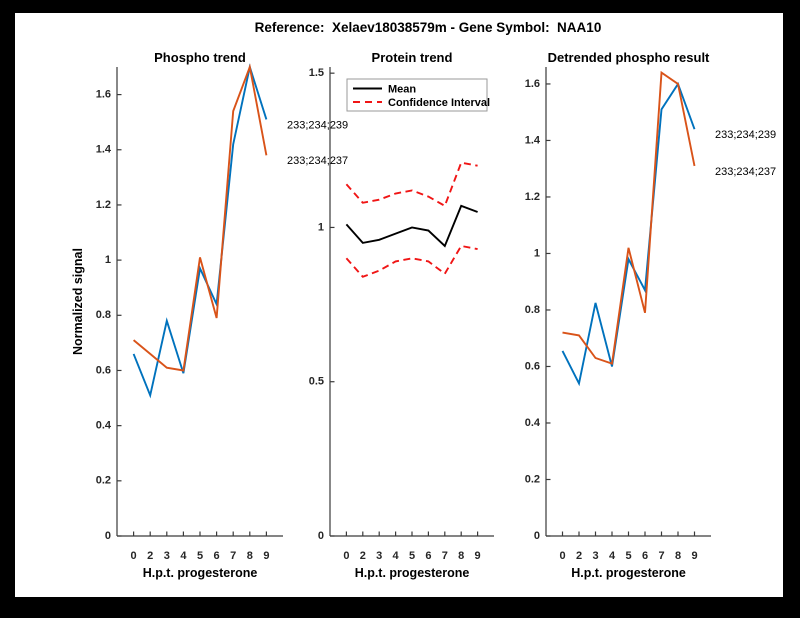 This screenshot has height=618, width=800. What do you see at coordinates (629, 57) in the screenshot?
I see `subplot-title: Detrended phospho result` at bounding box center [629, 57].